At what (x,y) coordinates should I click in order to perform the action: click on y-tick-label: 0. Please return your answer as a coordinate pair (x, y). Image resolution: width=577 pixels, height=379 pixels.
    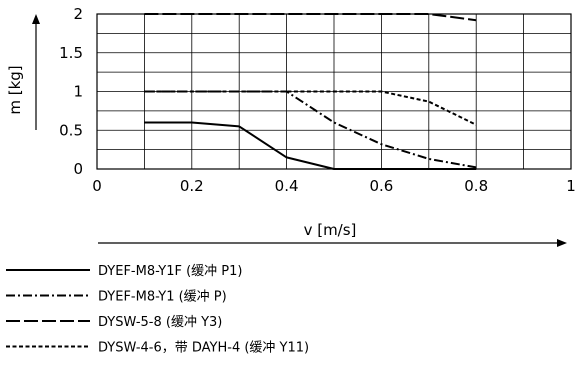
    Looking at the image, I should click on (78, 169).